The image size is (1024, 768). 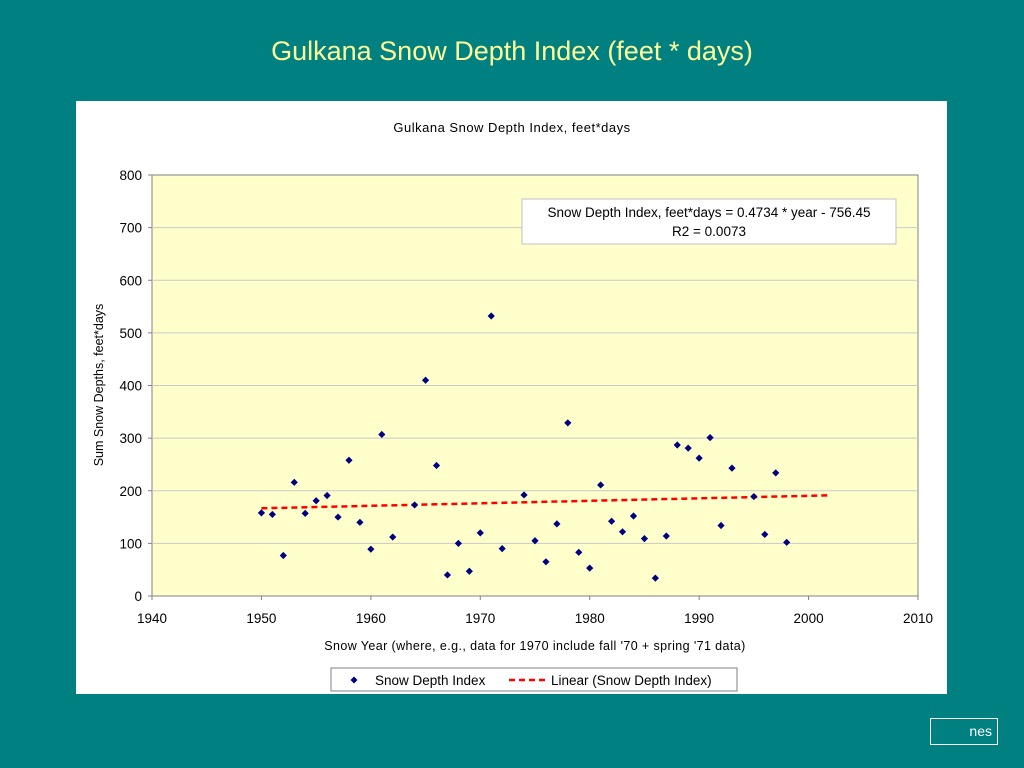 I want to click on y-tick-label: 200, so click(x=130, y=491).